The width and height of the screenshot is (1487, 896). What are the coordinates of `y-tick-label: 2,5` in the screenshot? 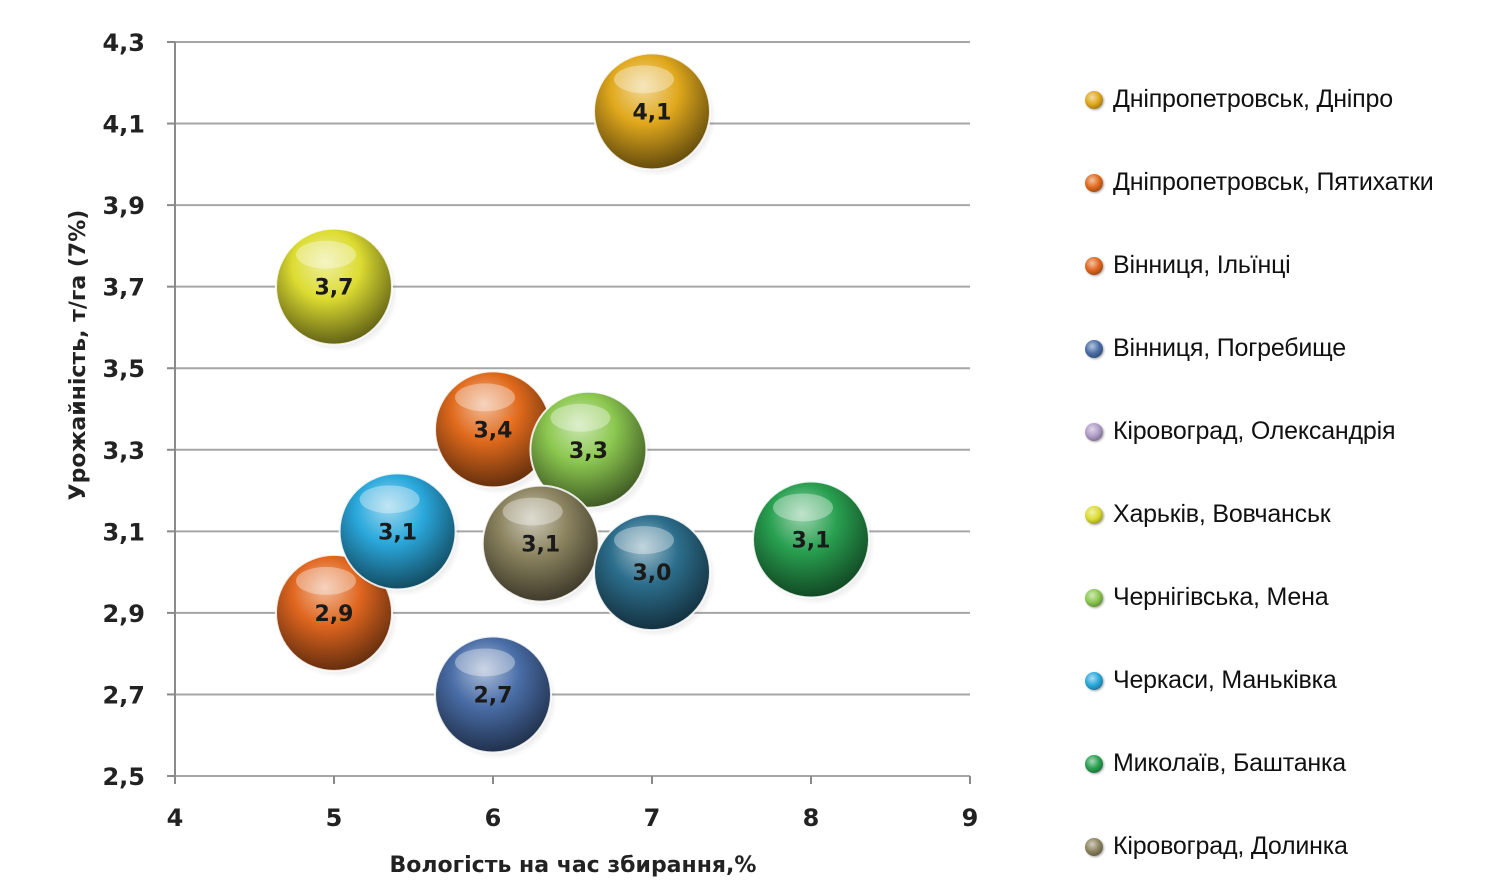 It's located at (123, 777).